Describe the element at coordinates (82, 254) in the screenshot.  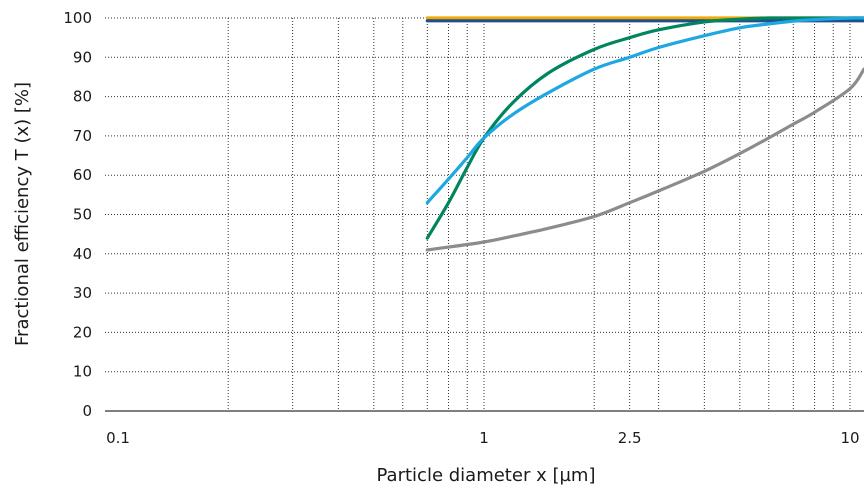
I see `y-tick-label: 40` at that location.